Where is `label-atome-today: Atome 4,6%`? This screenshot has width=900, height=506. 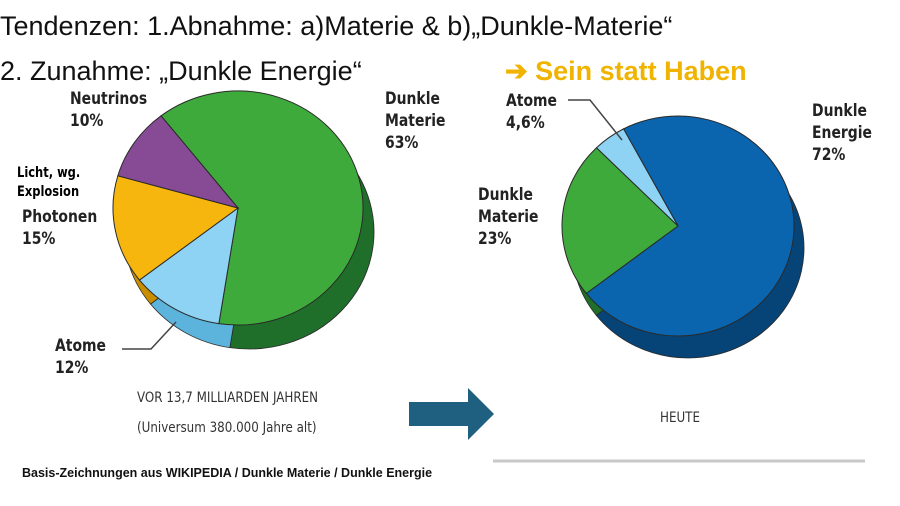
label-atome-today: Atome 4,6% is located at coordinates (532, 112).